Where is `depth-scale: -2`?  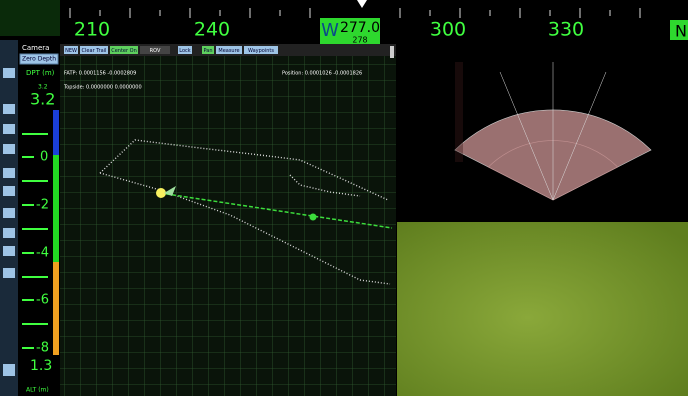 depth-scale: -2 is located at coordinates (42, 205).